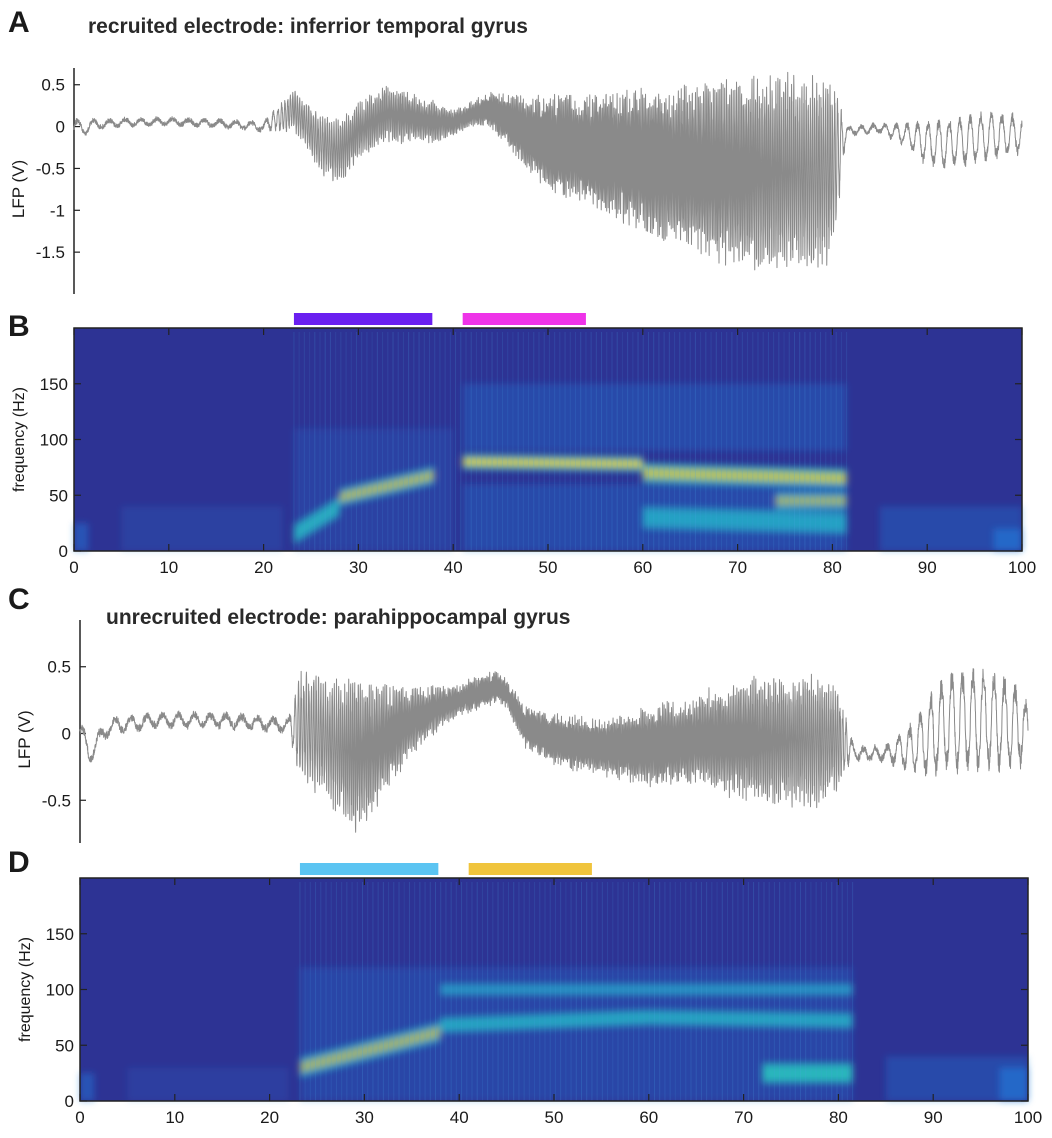  What do you see at coordinates (554, 750) in the screenshot?
I see `lfp-trace` at bounding box center [554, 750].